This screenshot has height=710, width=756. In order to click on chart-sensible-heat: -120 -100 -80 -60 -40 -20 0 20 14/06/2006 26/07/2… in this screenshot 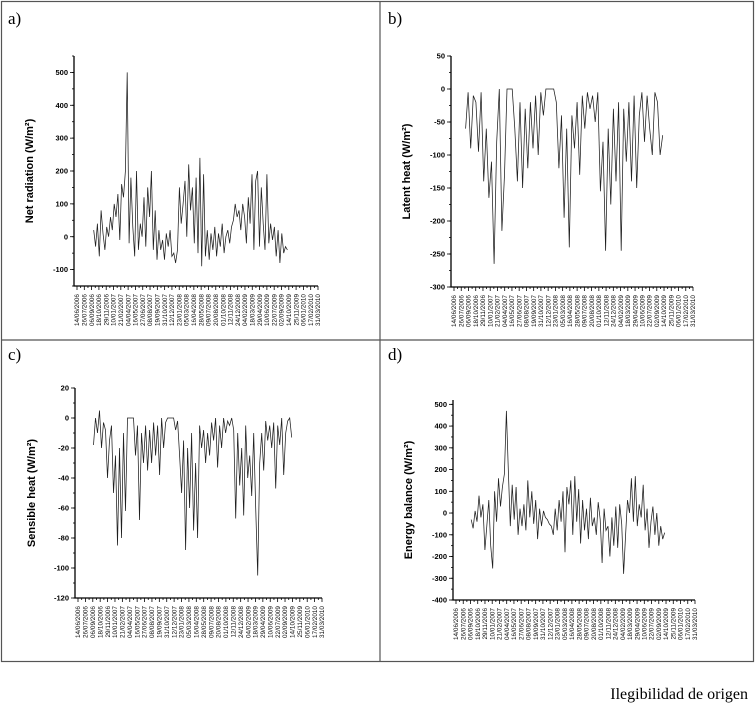, I will do `click(176, 511)`.